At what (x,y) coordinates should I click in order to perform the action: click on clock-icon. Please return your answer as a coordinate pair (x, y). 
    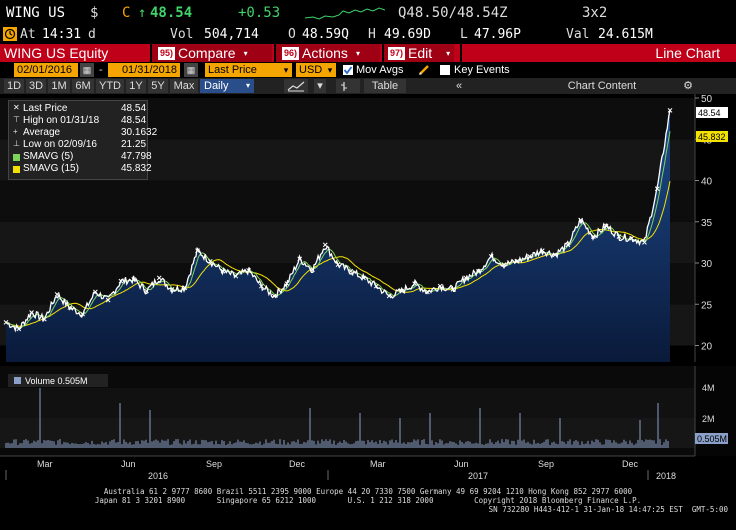
    Looking at the image, I should click on (10, 34).